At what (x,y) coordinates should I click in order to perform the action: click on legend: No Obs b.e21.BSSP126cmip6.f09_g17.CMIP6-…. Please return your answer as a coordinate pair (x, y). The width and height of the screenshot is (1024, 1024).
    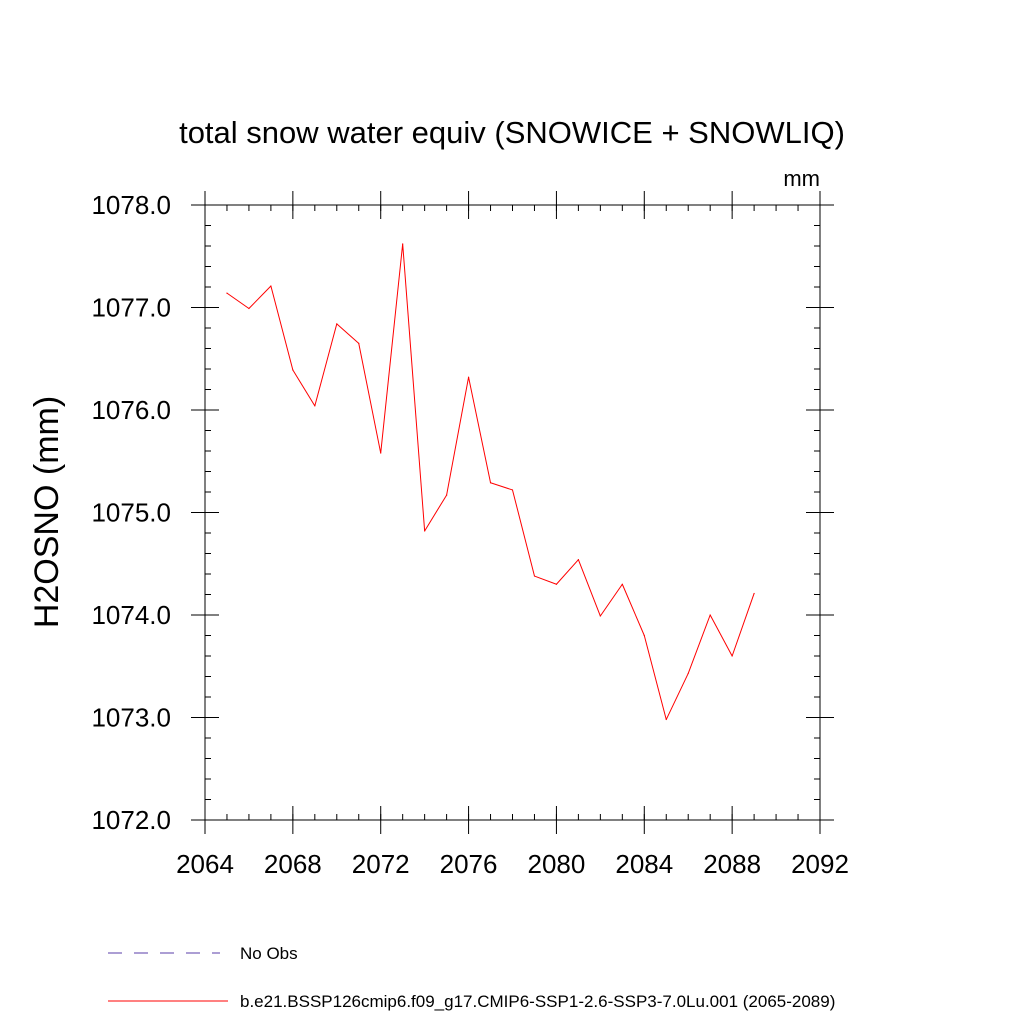
    Looking at the image, I should click on (471, 977).